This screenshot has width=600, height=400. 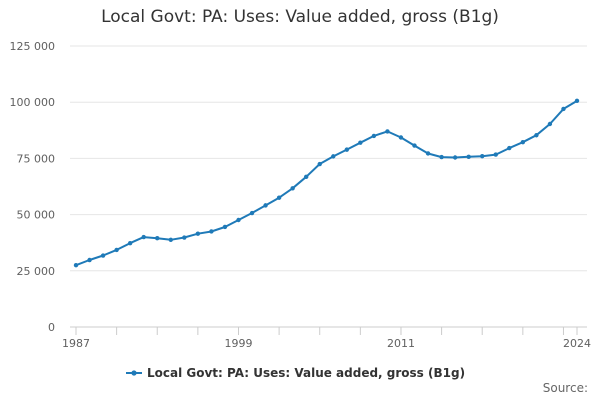 I want to click on y-tick-label: 125 000, so click(x=33, y=46).